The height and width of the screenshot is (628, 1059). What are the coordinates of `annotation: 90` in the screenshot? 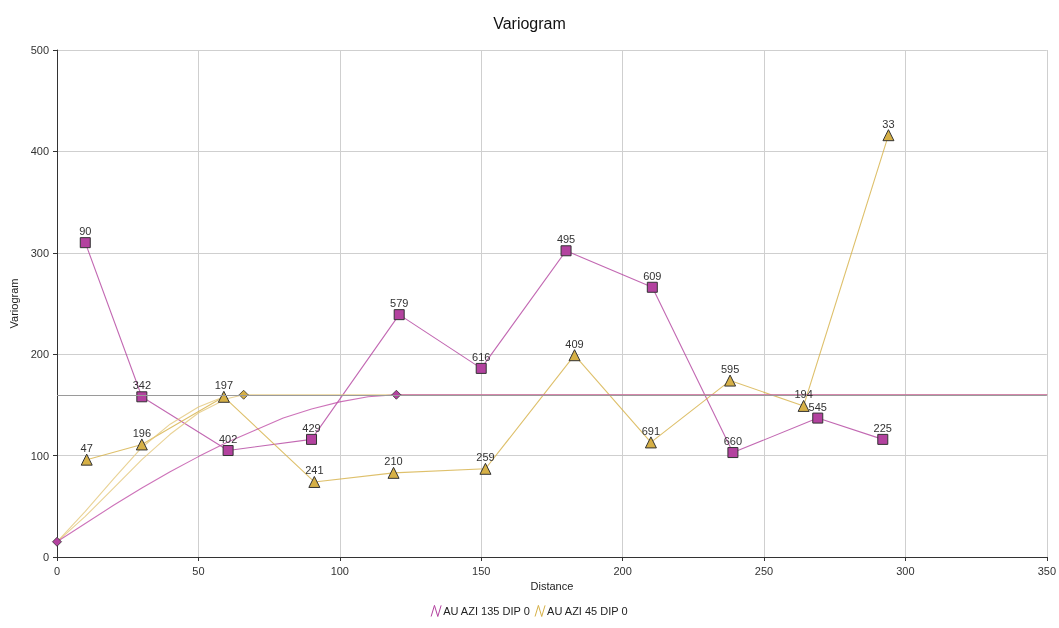 It's located at (85, 231).